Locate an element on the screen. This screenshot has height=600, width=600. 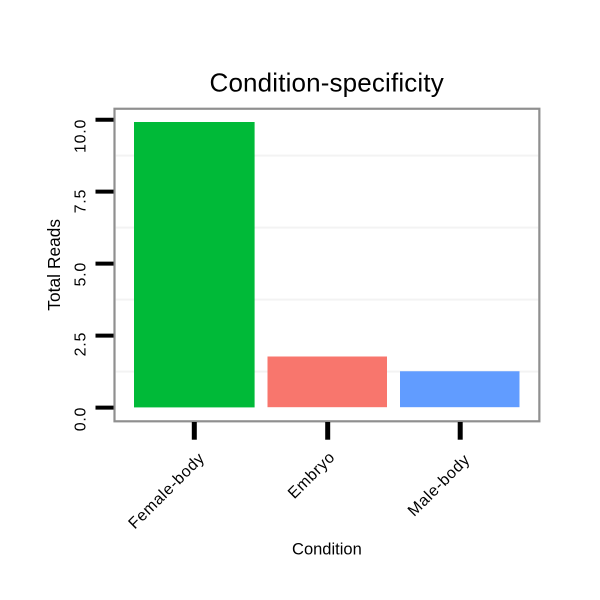
svg-text: 7.5 is located at coordinates (81, 201).